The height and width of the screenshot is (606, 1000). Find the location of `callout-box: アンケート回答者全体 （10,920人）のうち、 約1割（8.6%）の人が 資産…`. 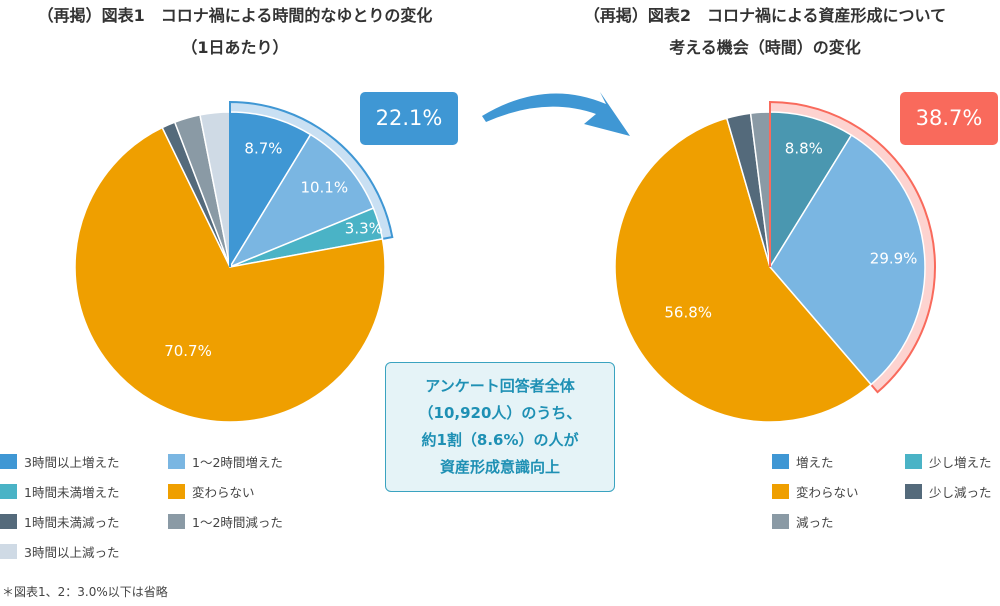

callout-box: アンケート回答者全体 （10,920人）のうち、 約1割（8.6%）の人が 資産… is located at coordinates (500, 427).